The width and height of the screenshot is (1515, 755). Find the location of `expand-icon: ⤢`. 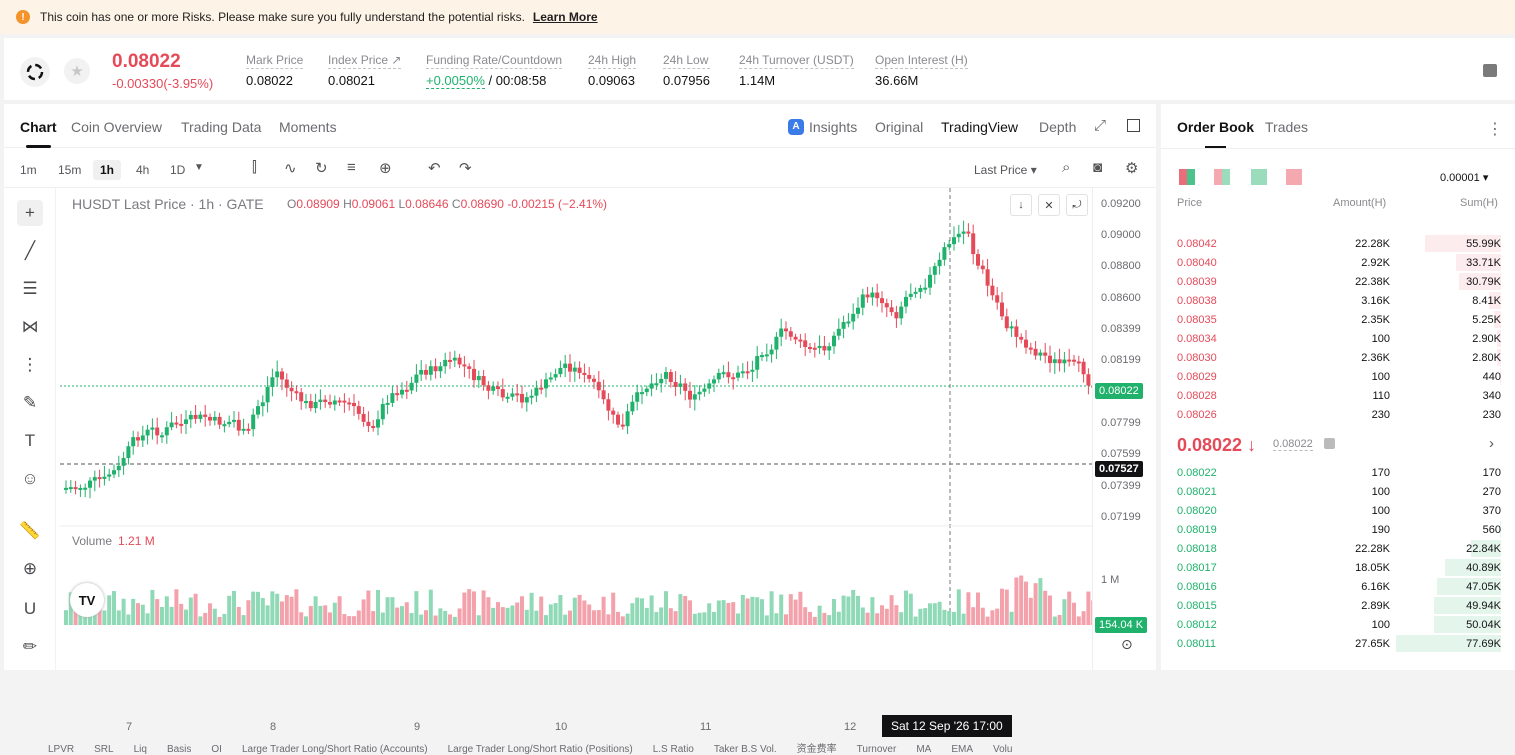

expand-icon: ⤢ is located at coordinates (1100, 125).